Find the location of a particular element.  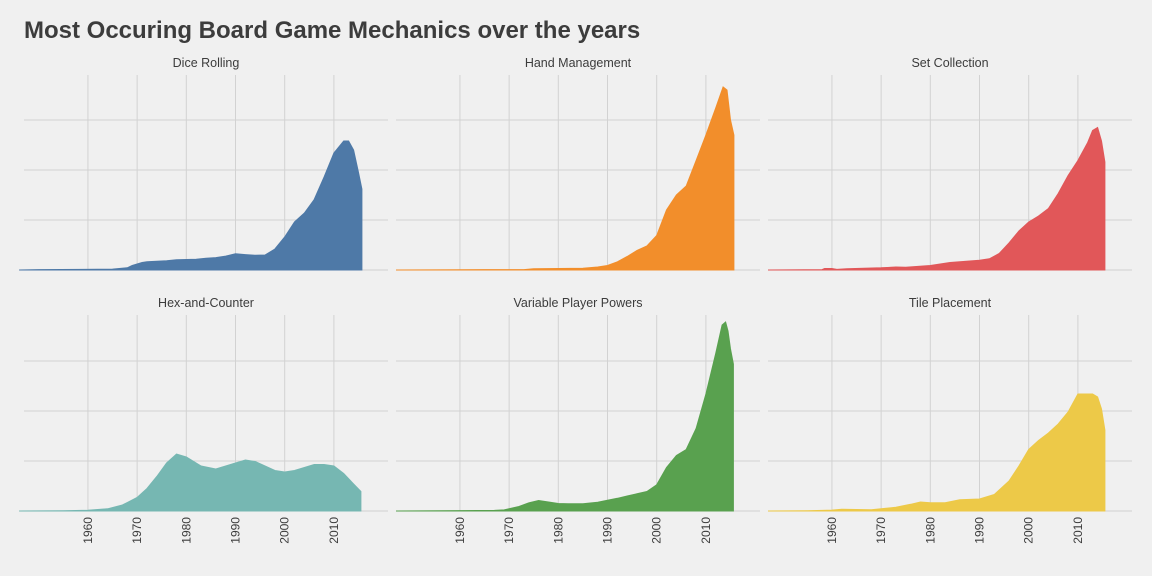

facet-panel: Hand Management is located at coordinates (577, 163).